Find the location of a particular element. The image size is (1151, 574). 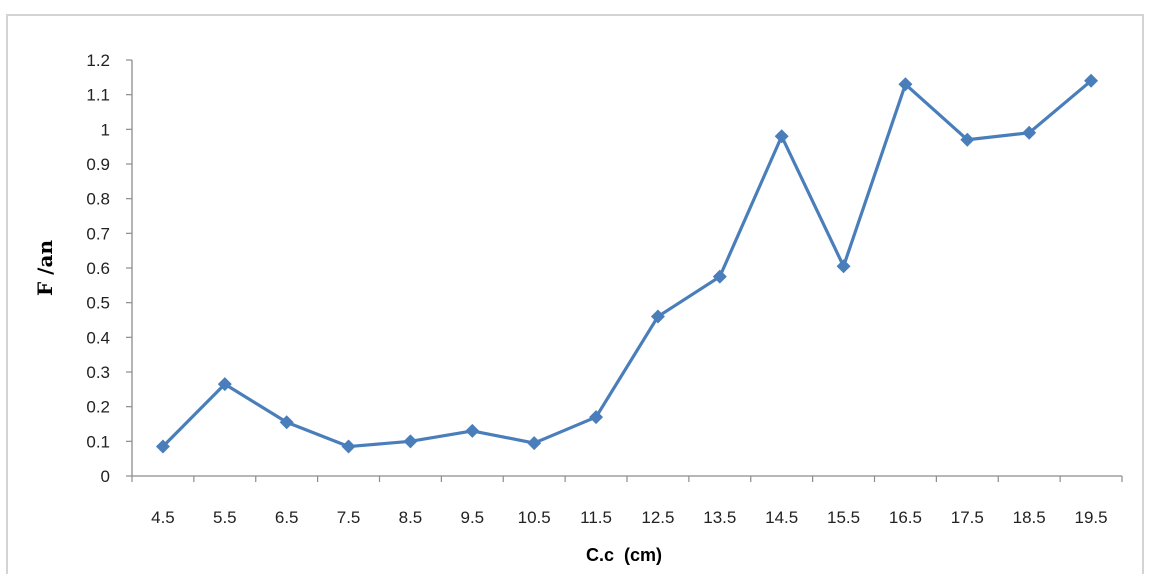

x-tick-label: 8.5 is located at coordinates (411, 517).